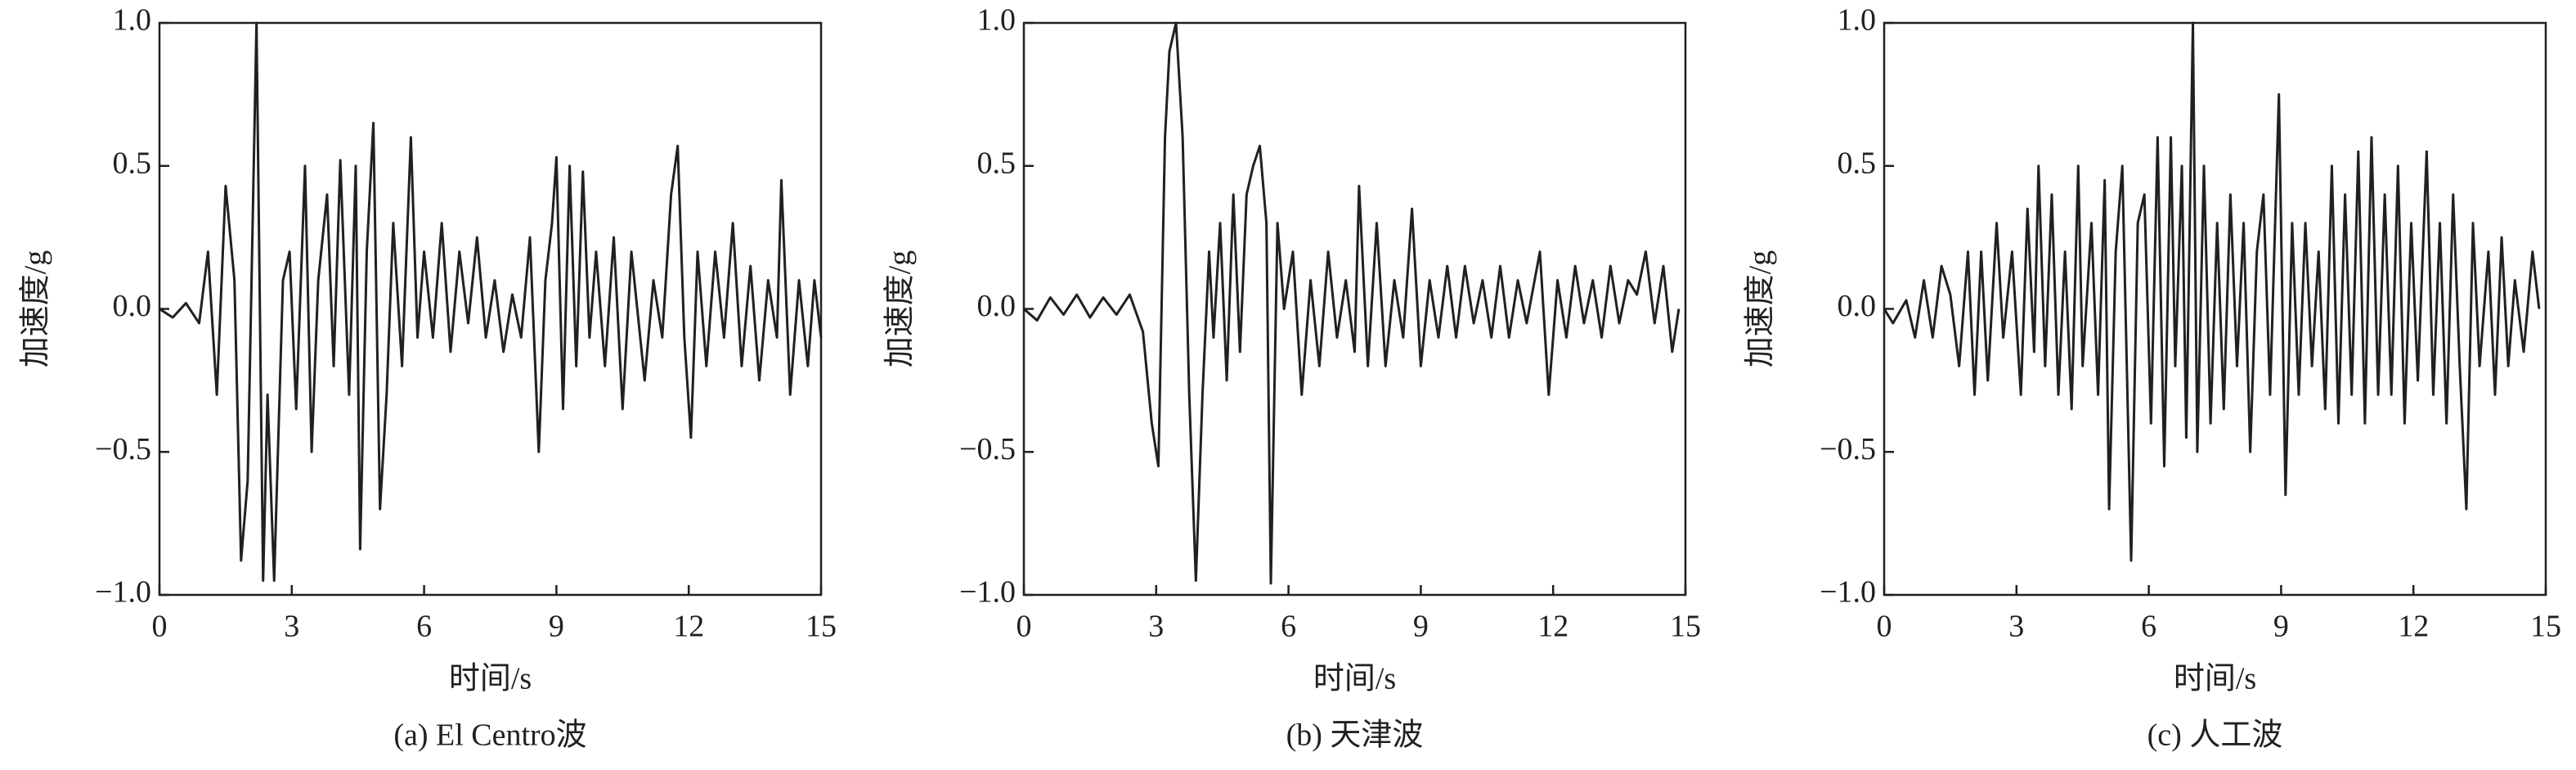  I want to click on panel-caption: (a) El Centro波, so click(489, 735).